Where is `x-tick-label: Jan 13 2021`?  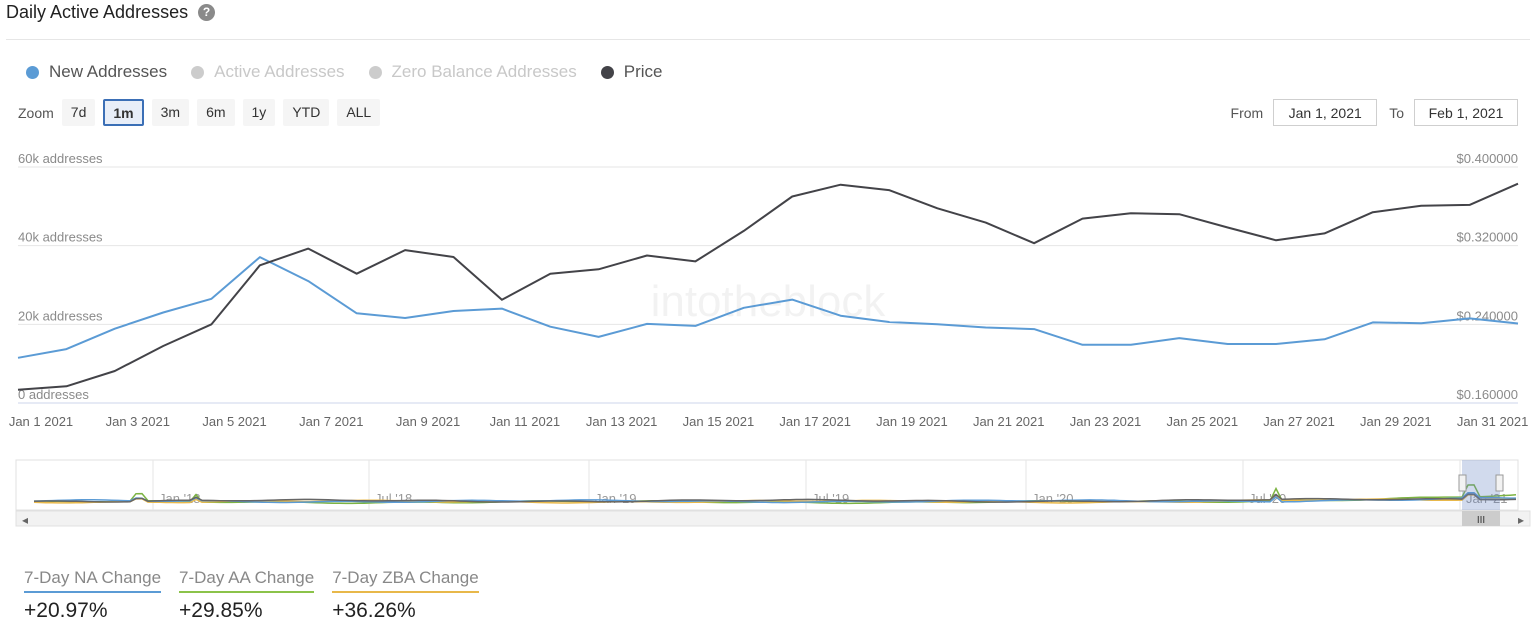 x-tick-label: Jan 13 2021 is located at coordinates (622, 421).